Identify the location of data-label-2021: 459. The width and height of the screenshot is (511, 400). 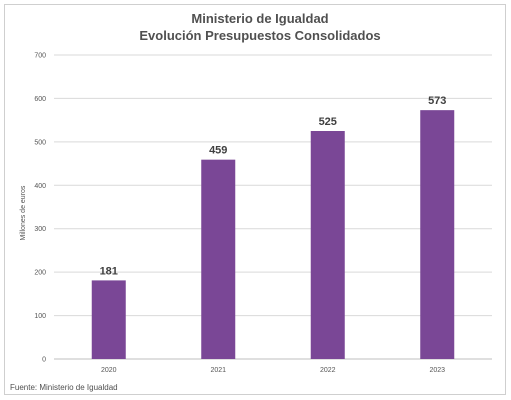
(218, 151).